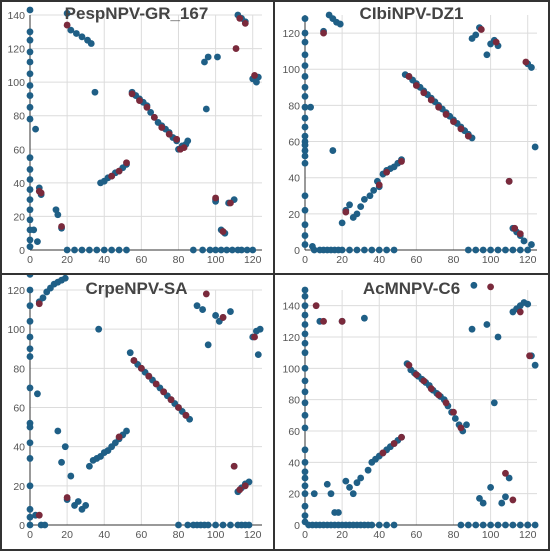  Describe the element at coordinates (294, 179) in the screenshot. I see `y-tick-label: 40` at that location.